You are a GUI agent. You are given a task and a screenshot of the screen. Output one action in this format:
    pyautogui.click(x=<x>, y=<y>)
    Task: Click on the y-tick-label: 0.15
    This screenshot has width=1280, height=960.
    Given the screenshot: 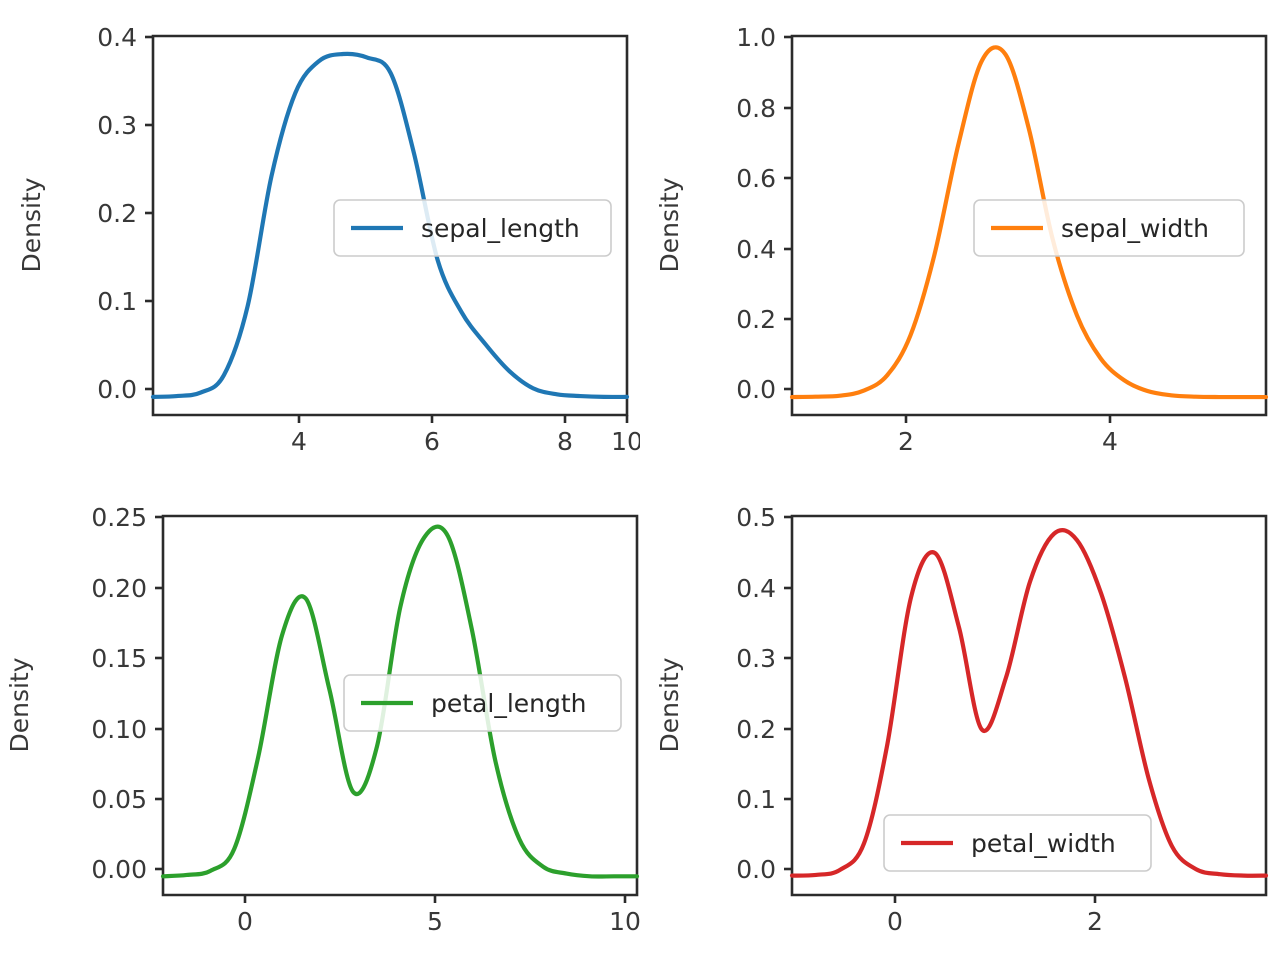 What is the action you would take?
    pyautogui.click(x=119, y=658)
    